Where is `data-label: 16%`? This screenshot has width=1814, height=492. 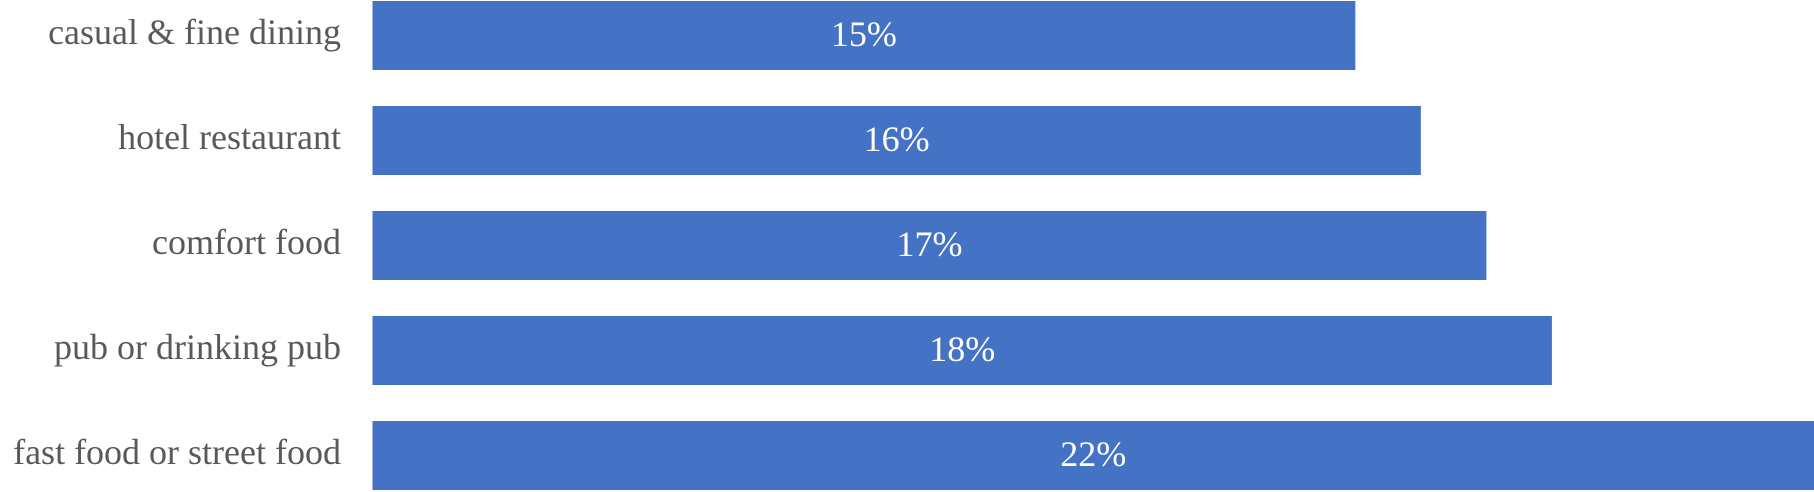
data-label: 16% is located at coordinates (897, 139).